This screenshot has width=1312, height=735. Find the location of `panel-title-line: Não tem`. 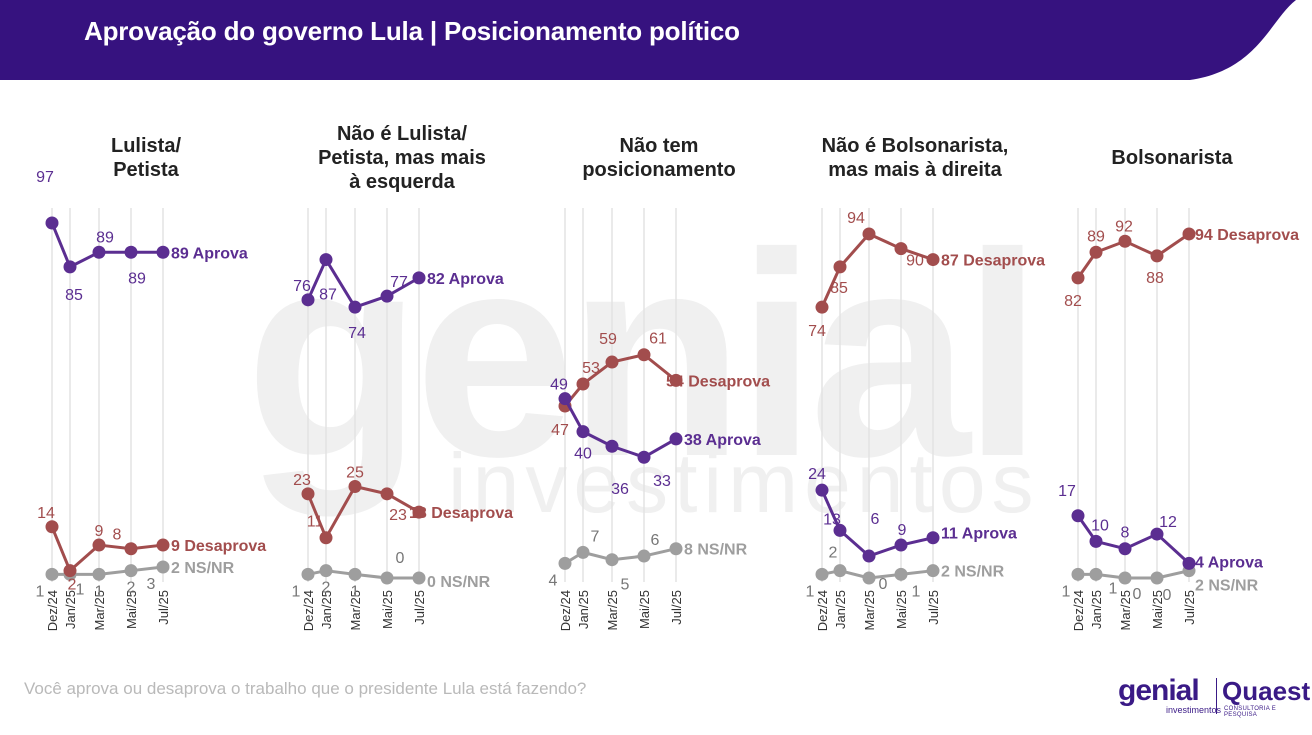

panel-title-line: Não tem is located at coordinates (659, 146).